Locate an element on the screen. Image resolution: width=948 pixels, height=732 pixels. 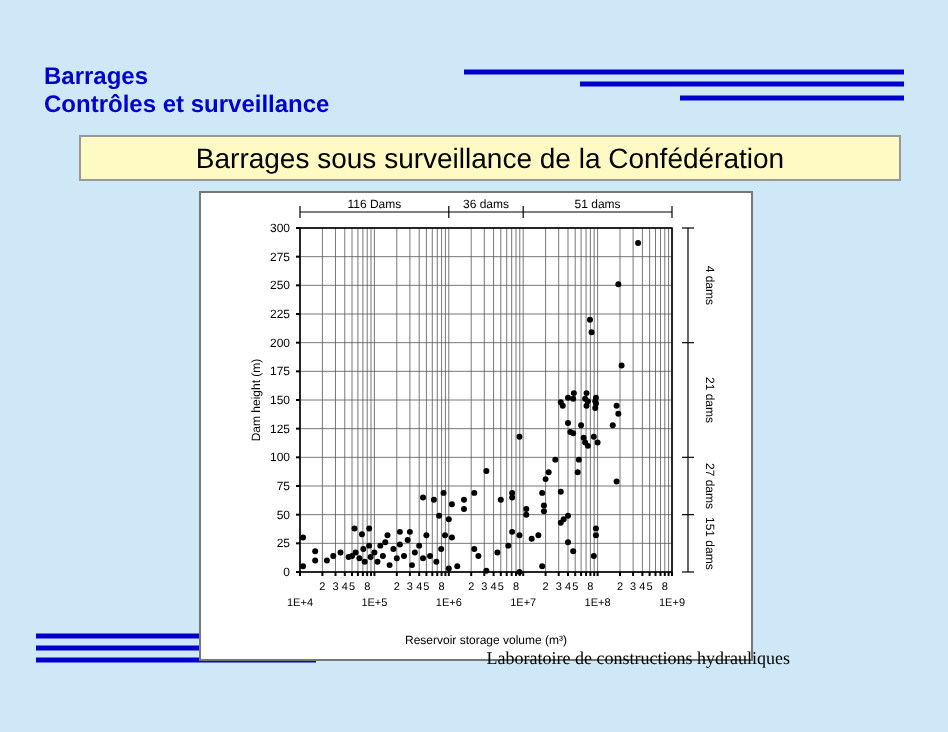
text: Laboratoire de constructions hydrauliques is located at coordinates (638, 658).